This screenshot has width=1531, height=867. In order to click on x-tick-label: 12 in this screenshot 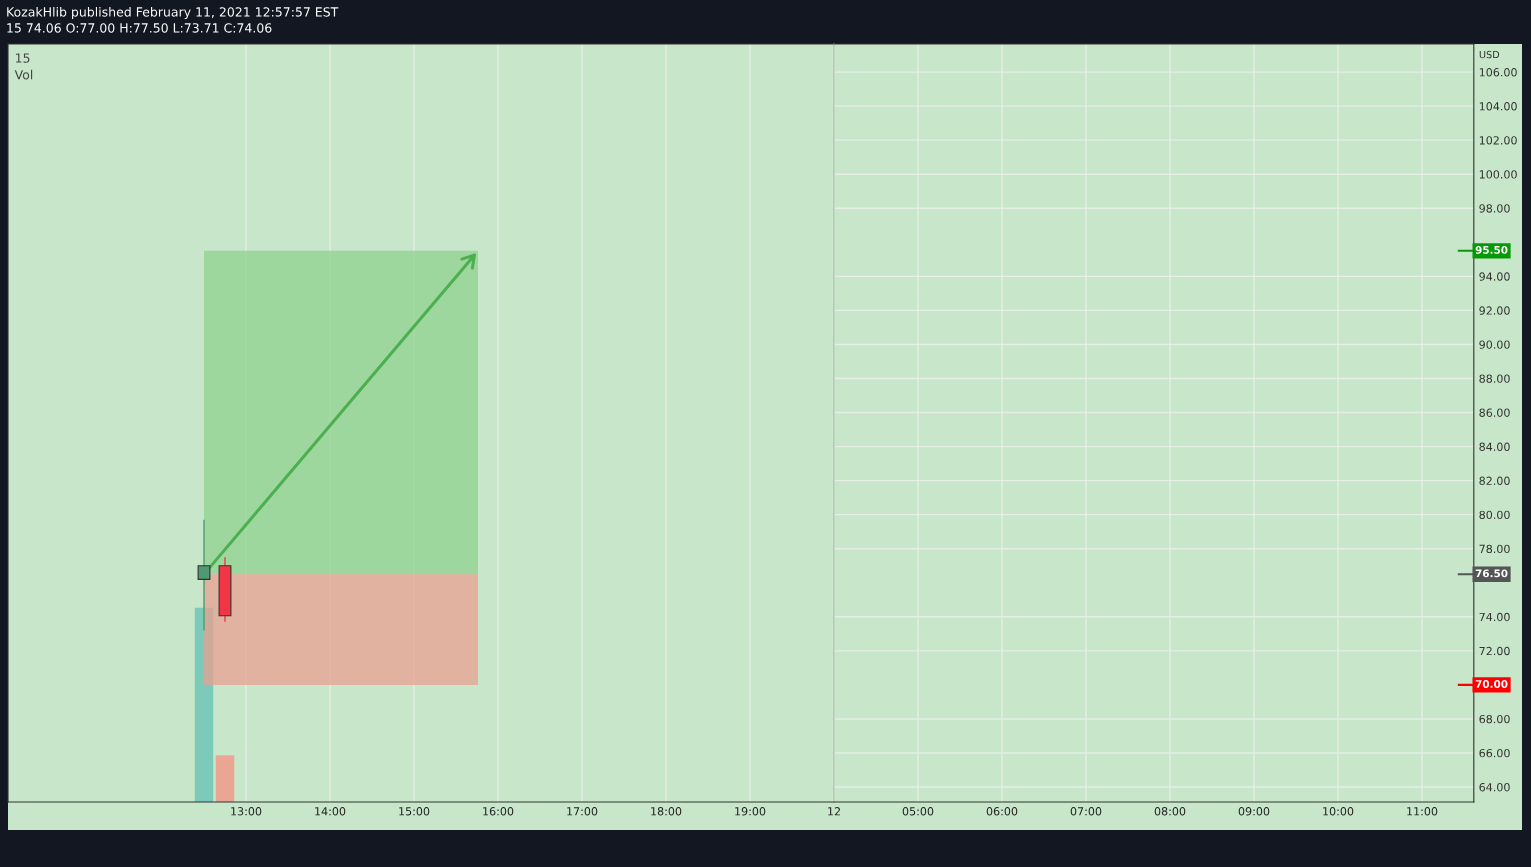, I will do `click(834, 811)`.